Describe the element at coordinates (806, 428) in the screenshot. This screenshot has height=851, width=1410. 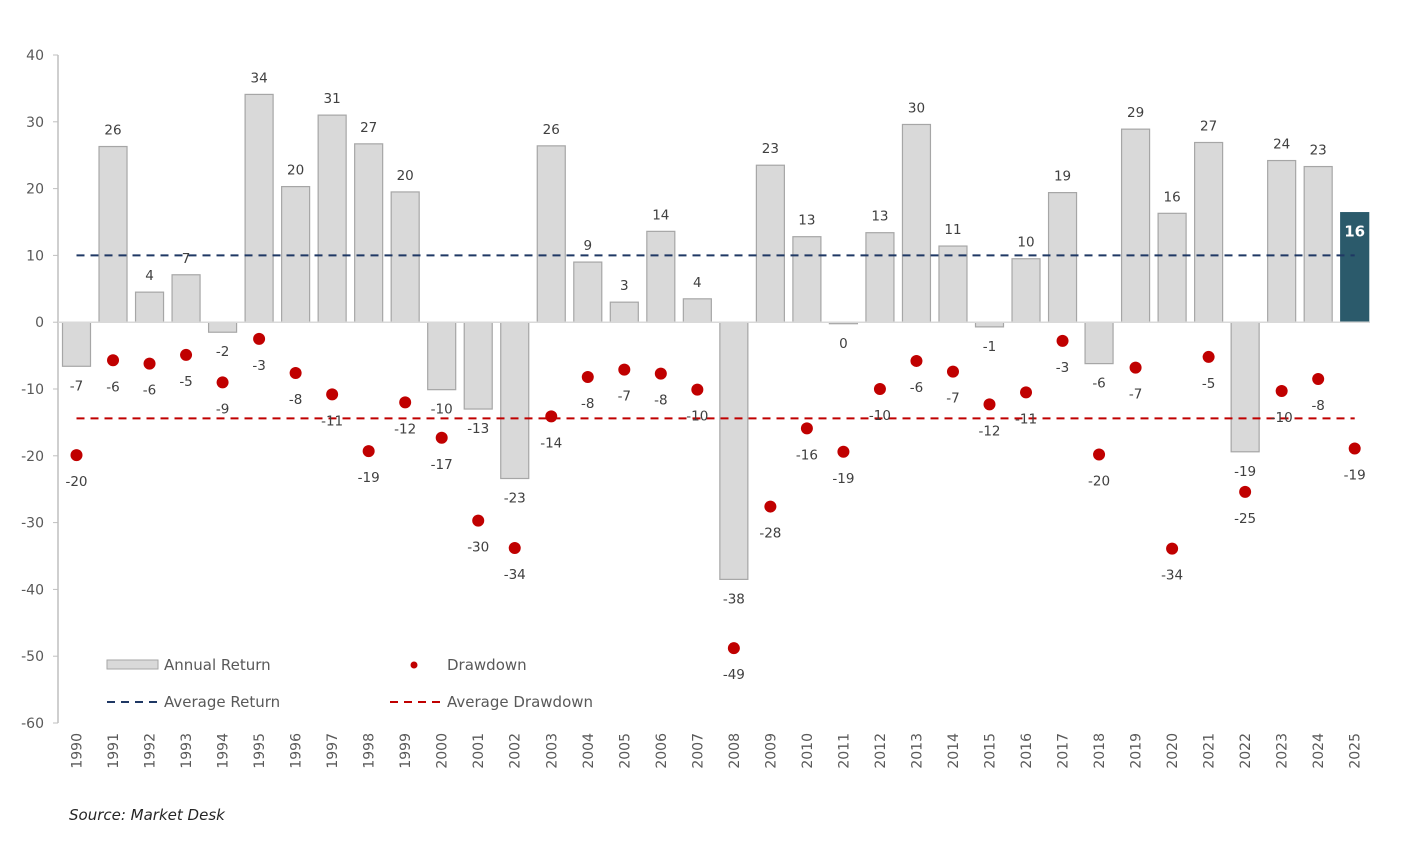
I see `drawdown-point-2010` at that location.